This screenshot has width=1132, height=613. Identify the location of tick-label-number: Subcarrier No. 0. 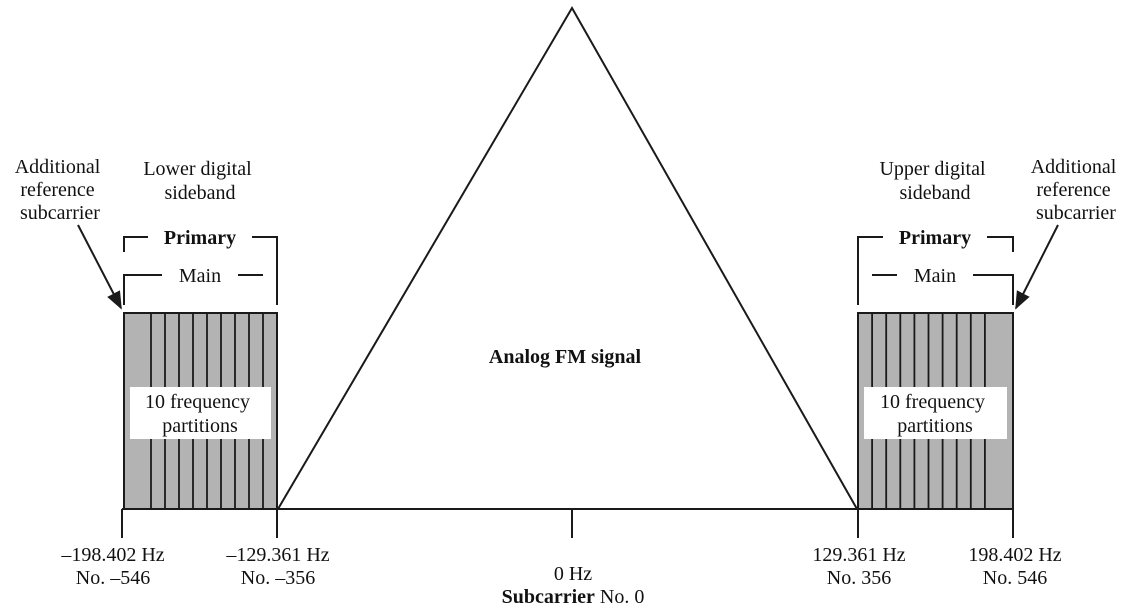
(573, 597).